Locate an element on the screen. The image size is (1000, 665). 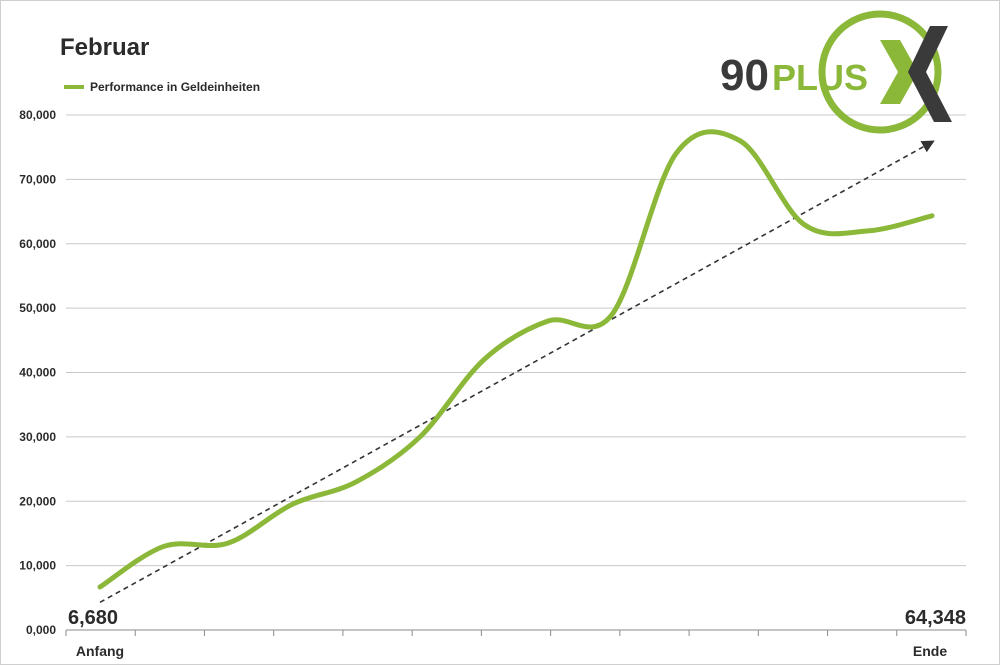
legend-label: Performance in Geldeinheiten is located at coordinates (175, 87).